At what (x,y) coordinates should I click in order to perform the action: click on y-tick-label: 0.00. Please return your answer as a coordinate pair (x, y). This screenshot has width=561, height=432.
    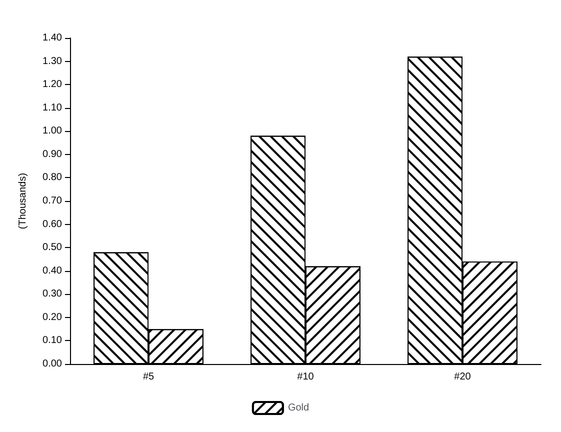
    Looking at the image, I should click on (52, 364).